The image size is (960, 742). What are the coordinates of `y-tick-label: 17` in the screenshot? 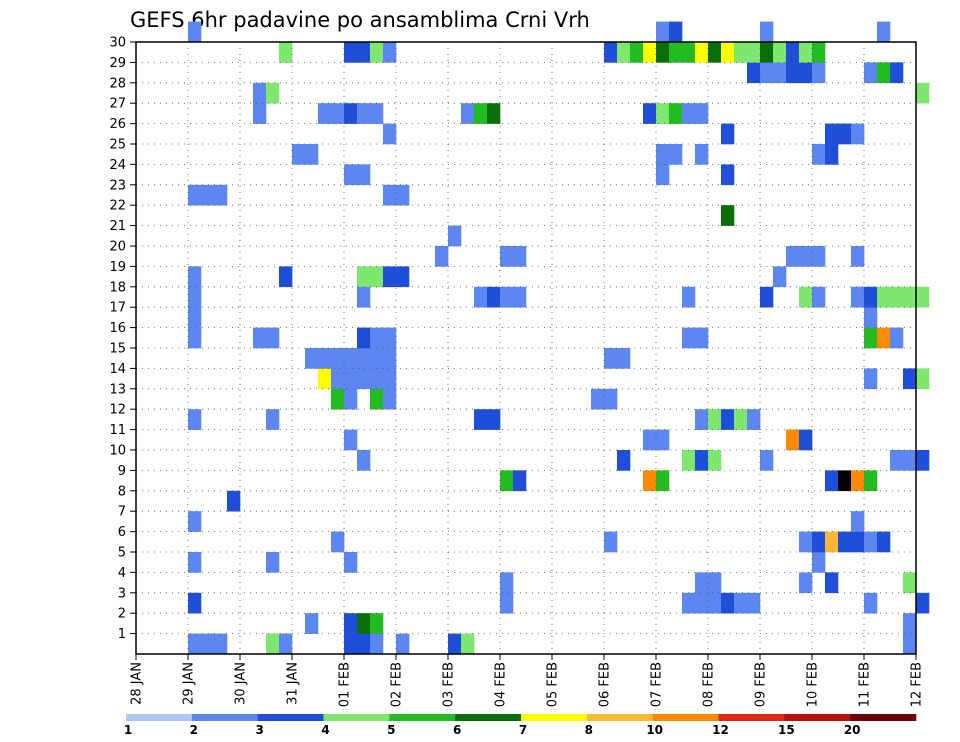 It's located at (117, 308).